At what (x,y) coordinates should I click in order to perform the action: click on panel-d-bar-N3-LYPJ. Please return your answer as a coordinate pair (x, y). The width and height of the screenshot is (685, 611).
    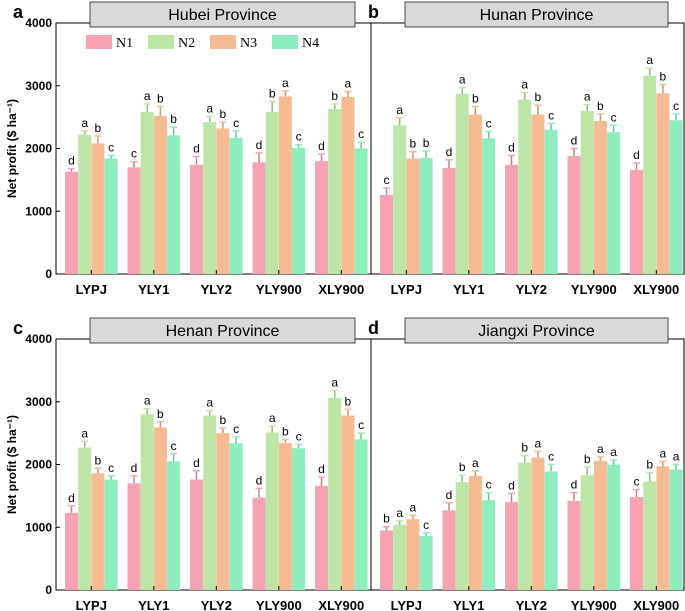
    Looking at the image, I should click on (413, 554).